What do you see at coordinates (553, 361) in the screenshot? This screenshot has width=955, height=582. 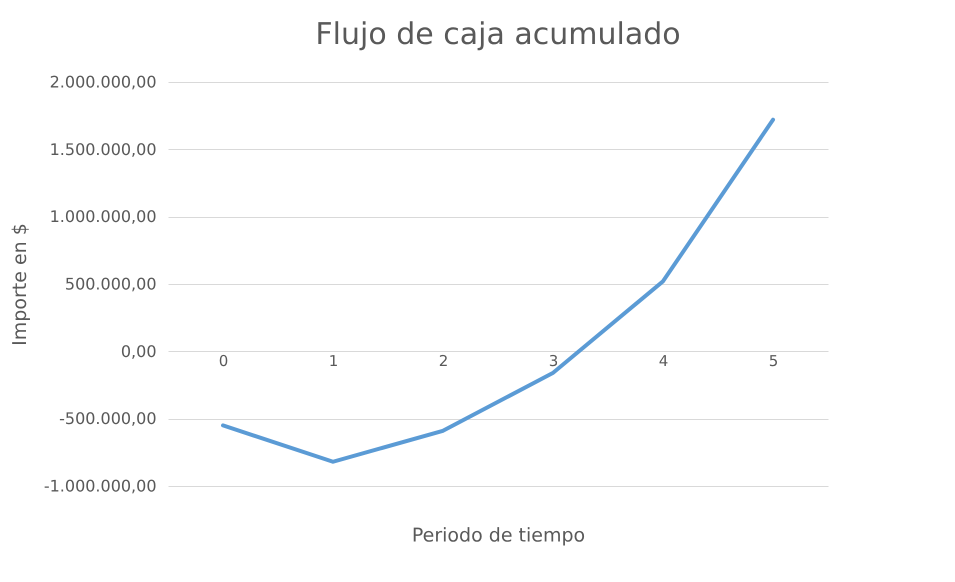 I see `x-tick-label: 3` at bounding box center [553, 361].